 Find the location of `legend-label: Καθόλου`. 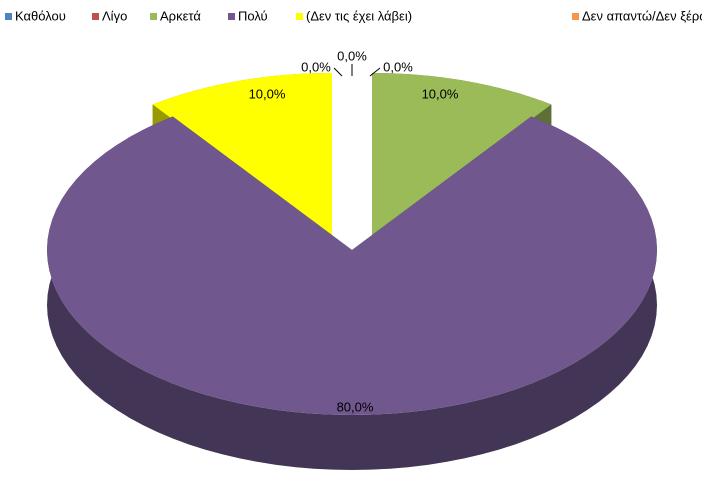

legend-label: Καθόλου is located at coordinates (40, 15).